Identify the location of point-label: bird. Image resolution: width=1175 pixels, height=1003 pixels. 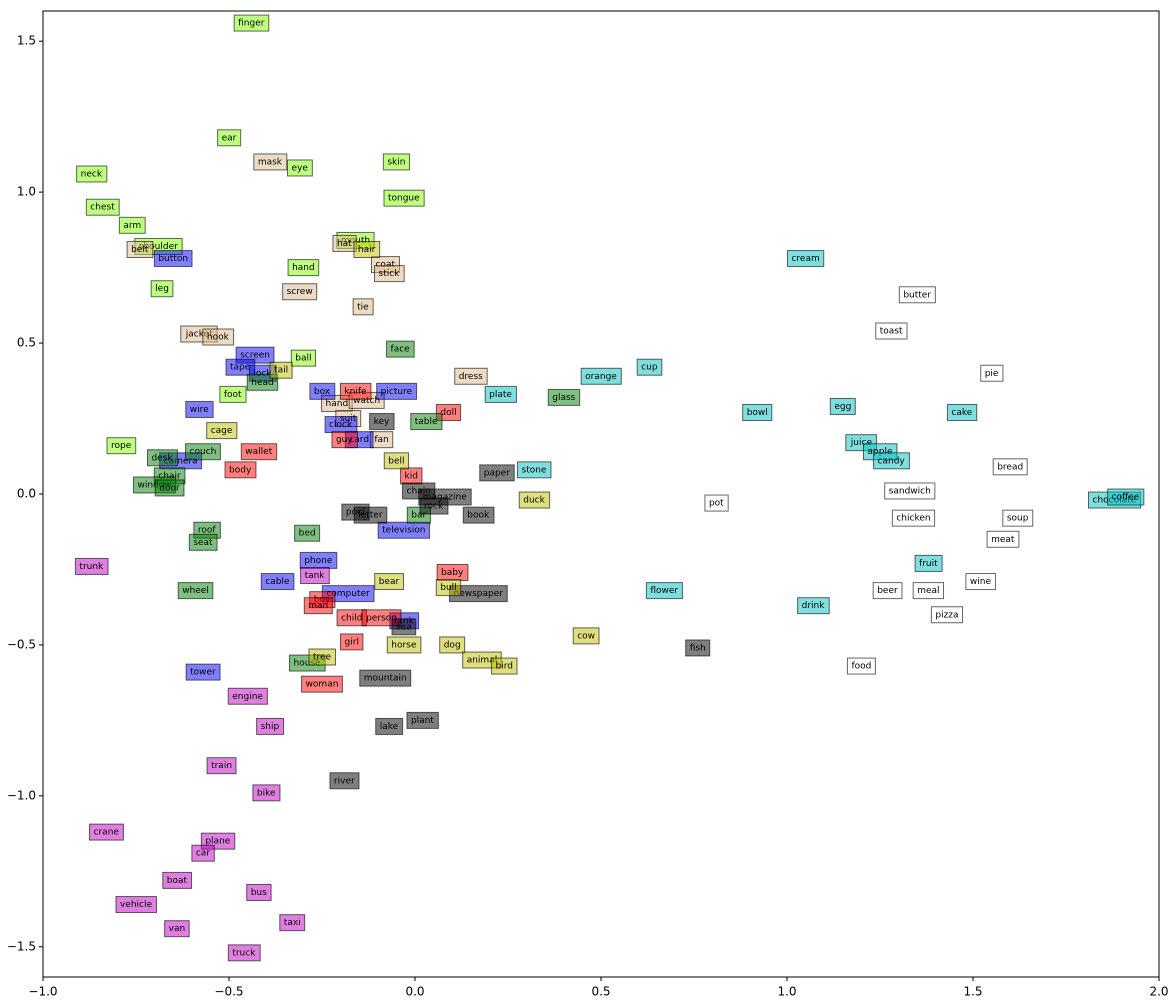
(504, 667).